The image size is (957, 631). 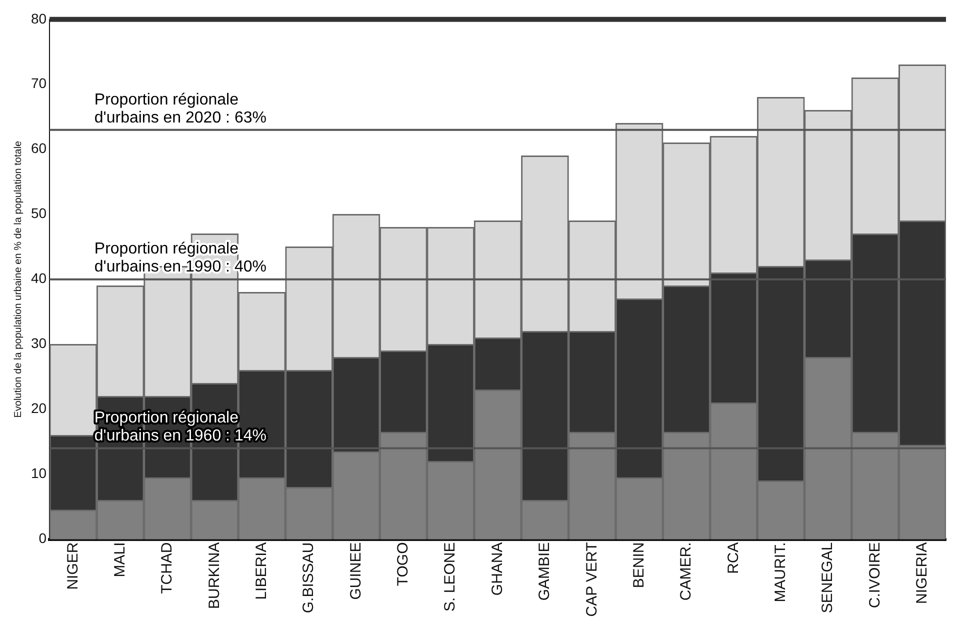 I want to click on ref-line-label: Proportion régionale d'urbains en 2020 : 63%, so click(x=180, y=108).